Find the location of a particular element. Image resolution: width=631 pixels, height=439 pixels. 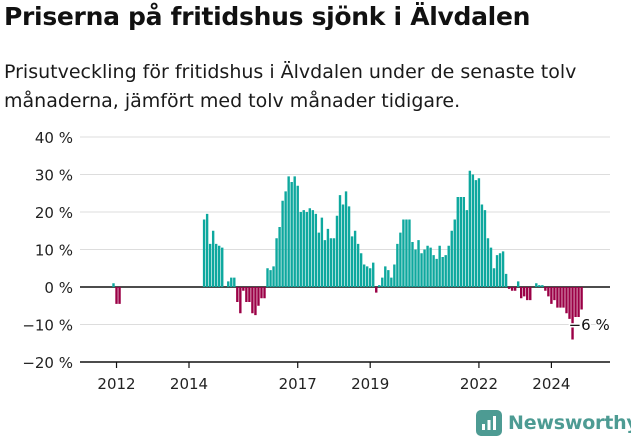

chart-title: Priserna på fritidshus sjönk i Älvdalen is located at coordinates (267, 16).